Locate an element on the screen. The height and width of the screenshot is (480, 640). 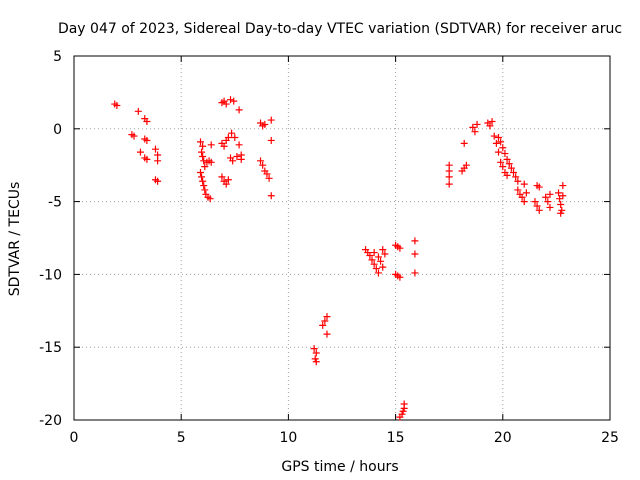
y-tick-label: -15 is located at coordinates (50, 348).